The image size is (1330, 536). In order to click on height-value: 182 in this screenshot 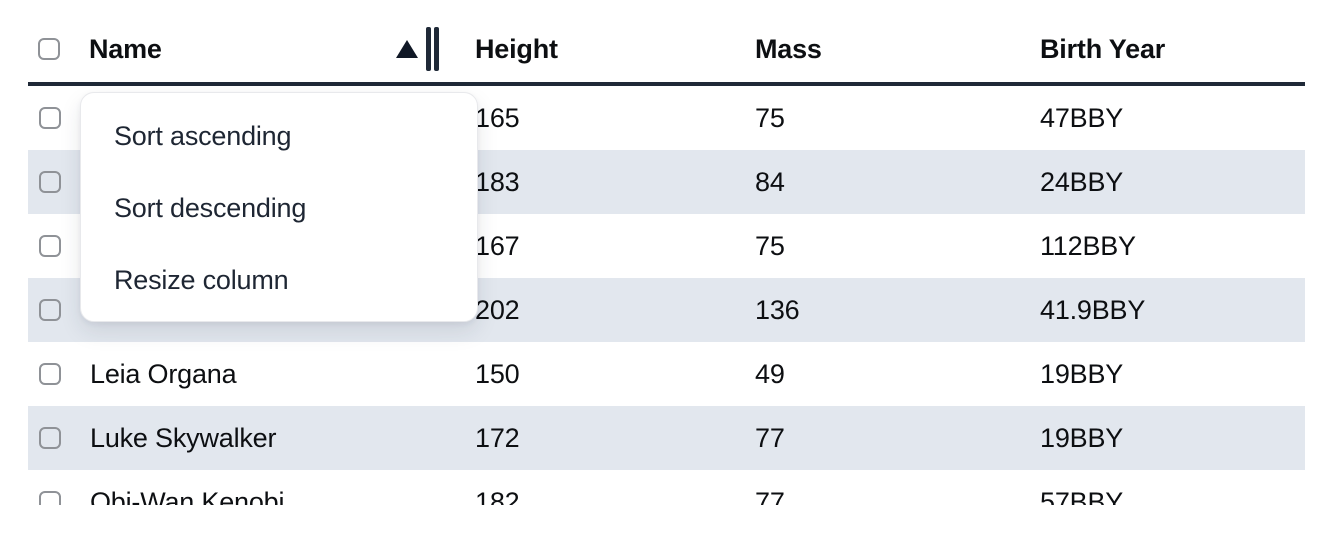, I will do `click(497, 496)`.